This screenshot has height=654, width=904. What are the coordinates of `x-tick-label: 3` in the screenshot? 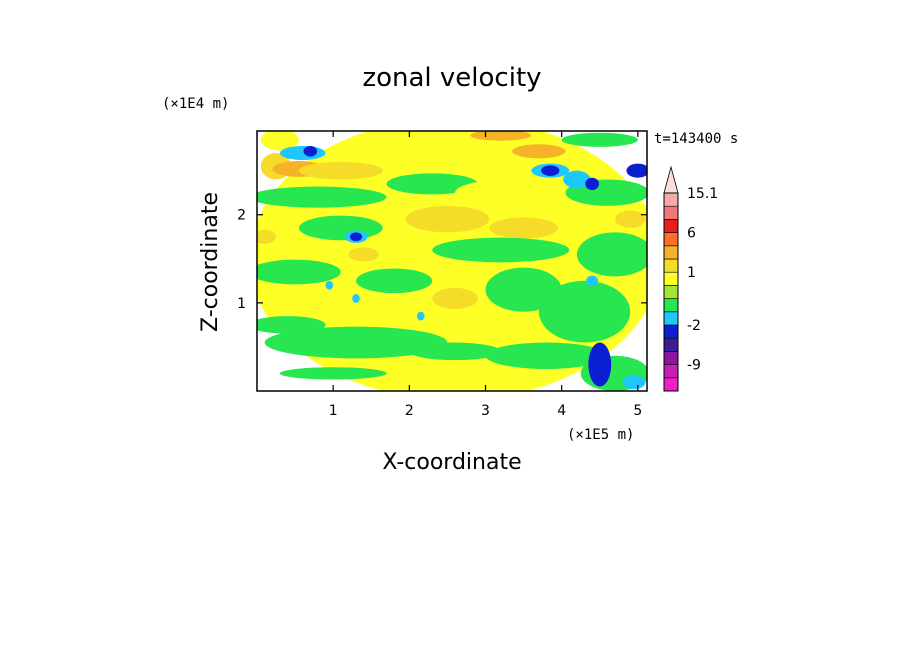 It's located at (485, 411).